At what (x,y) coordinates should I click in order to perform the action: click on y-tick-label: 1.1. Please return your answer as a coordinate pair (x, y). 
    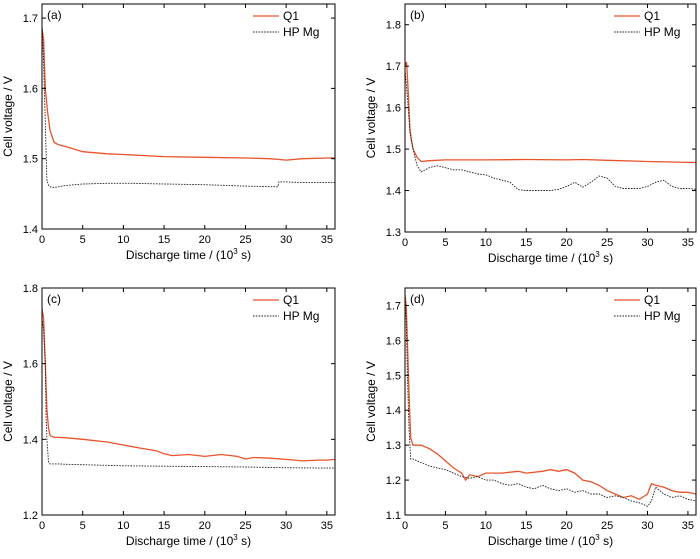
    Looking at the image, I should click on (393, 516).